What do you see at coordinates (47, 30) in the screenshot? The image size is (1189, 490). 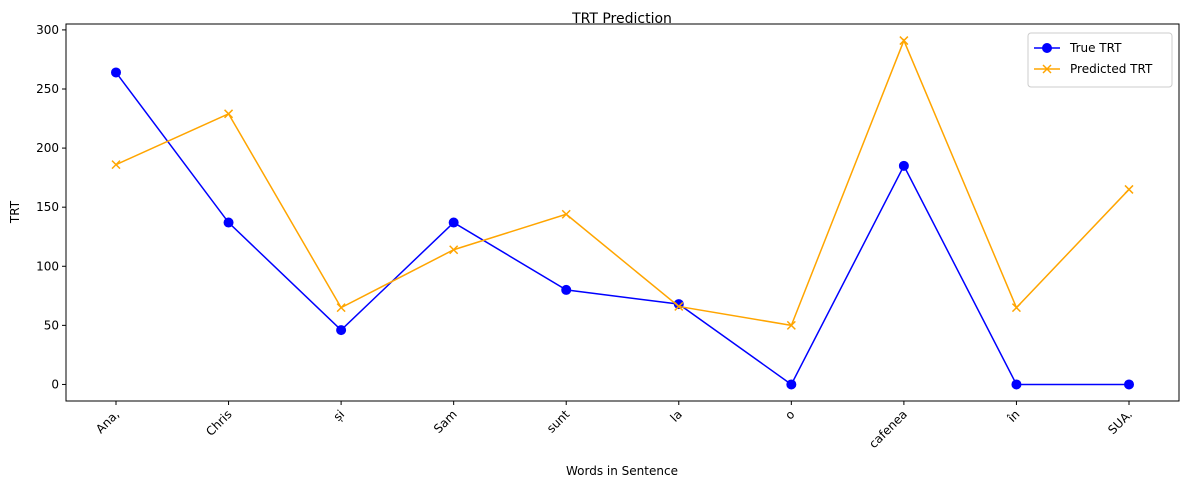 I see `y-tick-label: 300` at bounding box center [47, 30].